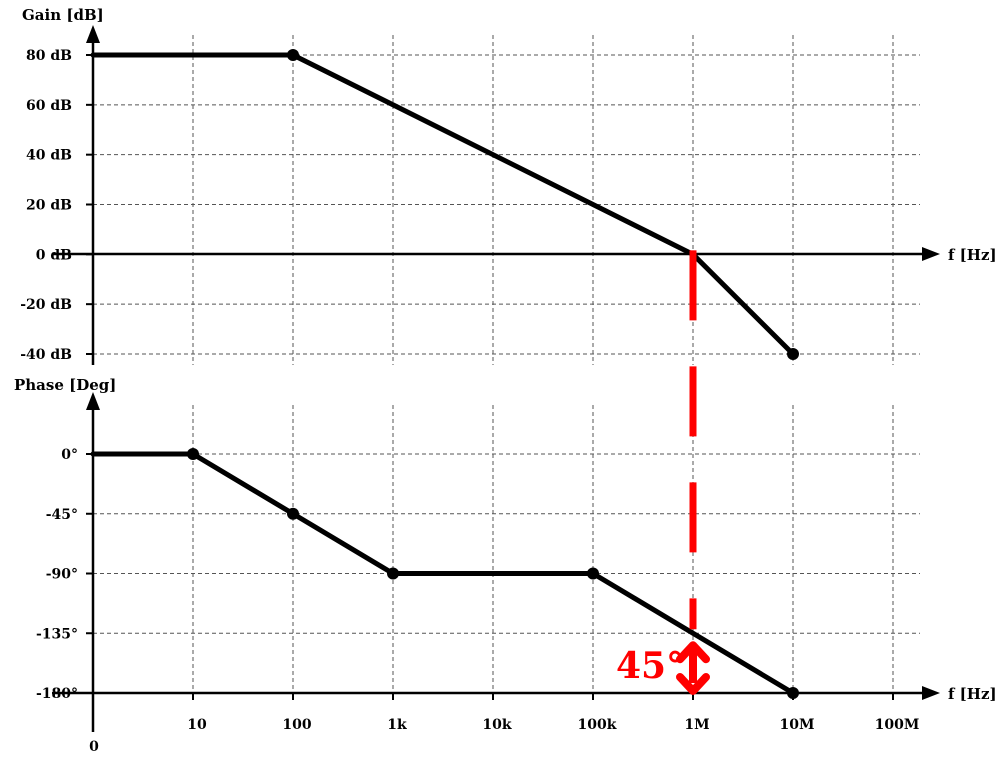 The image size is (1002, 770). What do you see at coordinates (897, 725) in the screenshot?
I see `x-tick-label: 100M` at bounding box center [897, 725].